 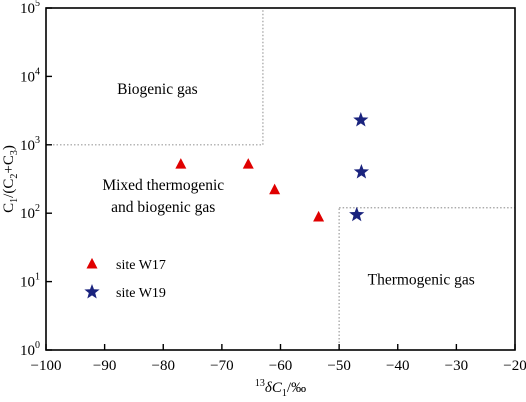 What do you see at coordinates (514, 366) in the screenshot?
I see `x-tick-label: −20` at bounding box center [514, 366].